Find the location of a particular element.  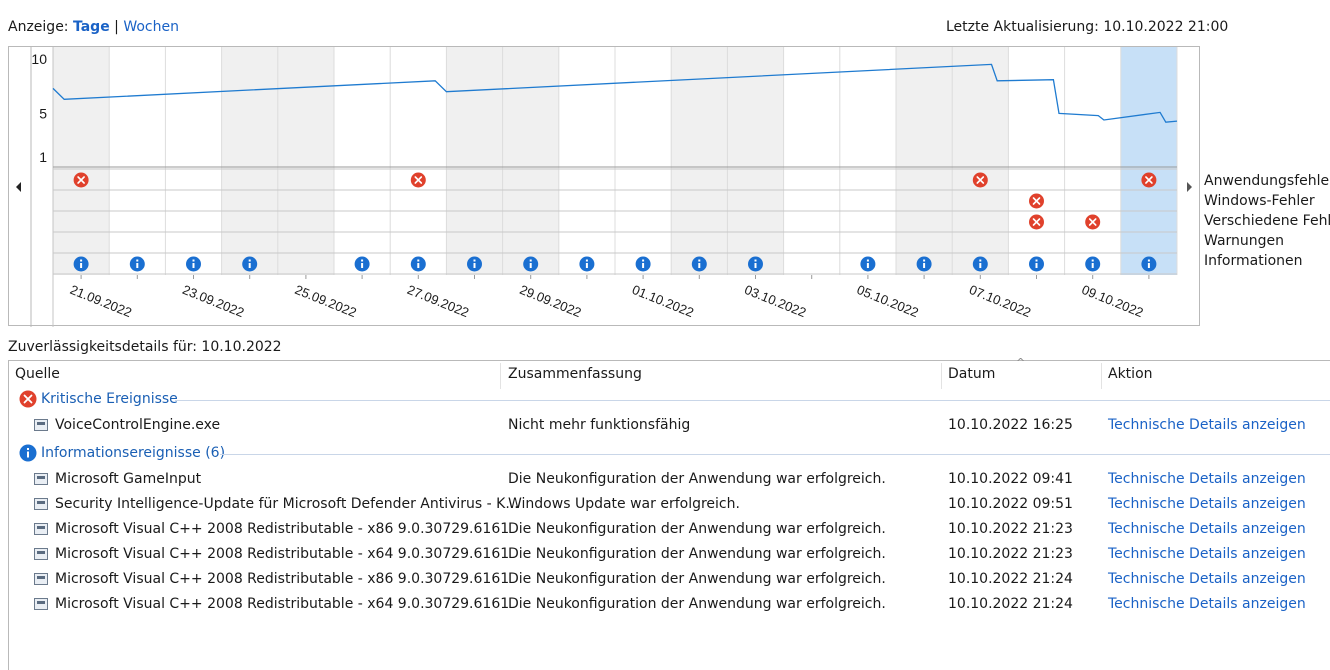

legend-misc-errors: Verschiedene Fehle is located at coordinates (1267, 221).